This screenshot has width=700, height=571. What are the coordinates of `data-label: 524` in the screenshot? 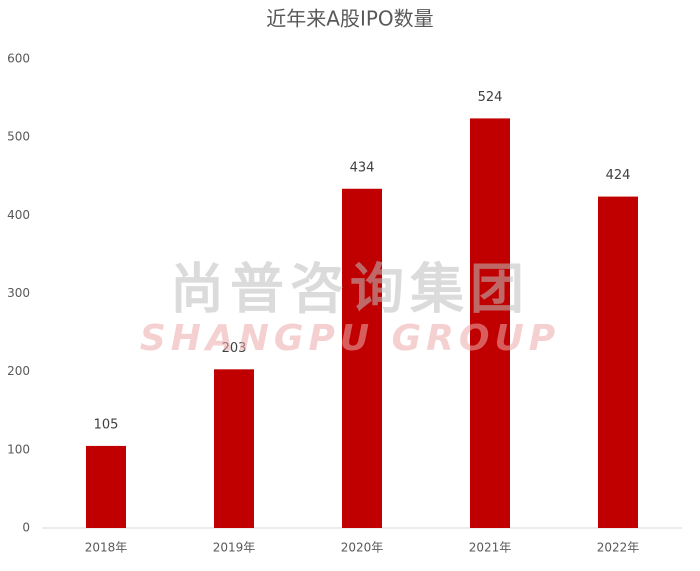 It's located at (490, 97).